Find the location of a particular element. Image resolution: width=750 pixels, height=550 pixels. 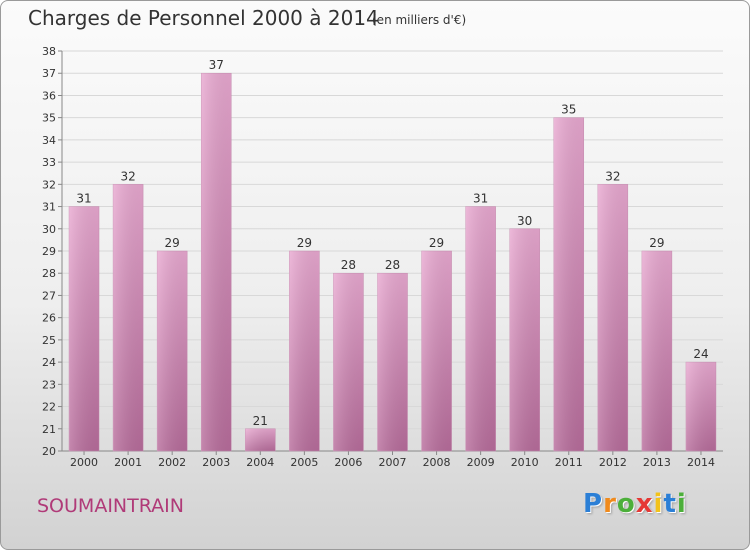

y-tick-label: 30 is located at coordinates (49, 229).